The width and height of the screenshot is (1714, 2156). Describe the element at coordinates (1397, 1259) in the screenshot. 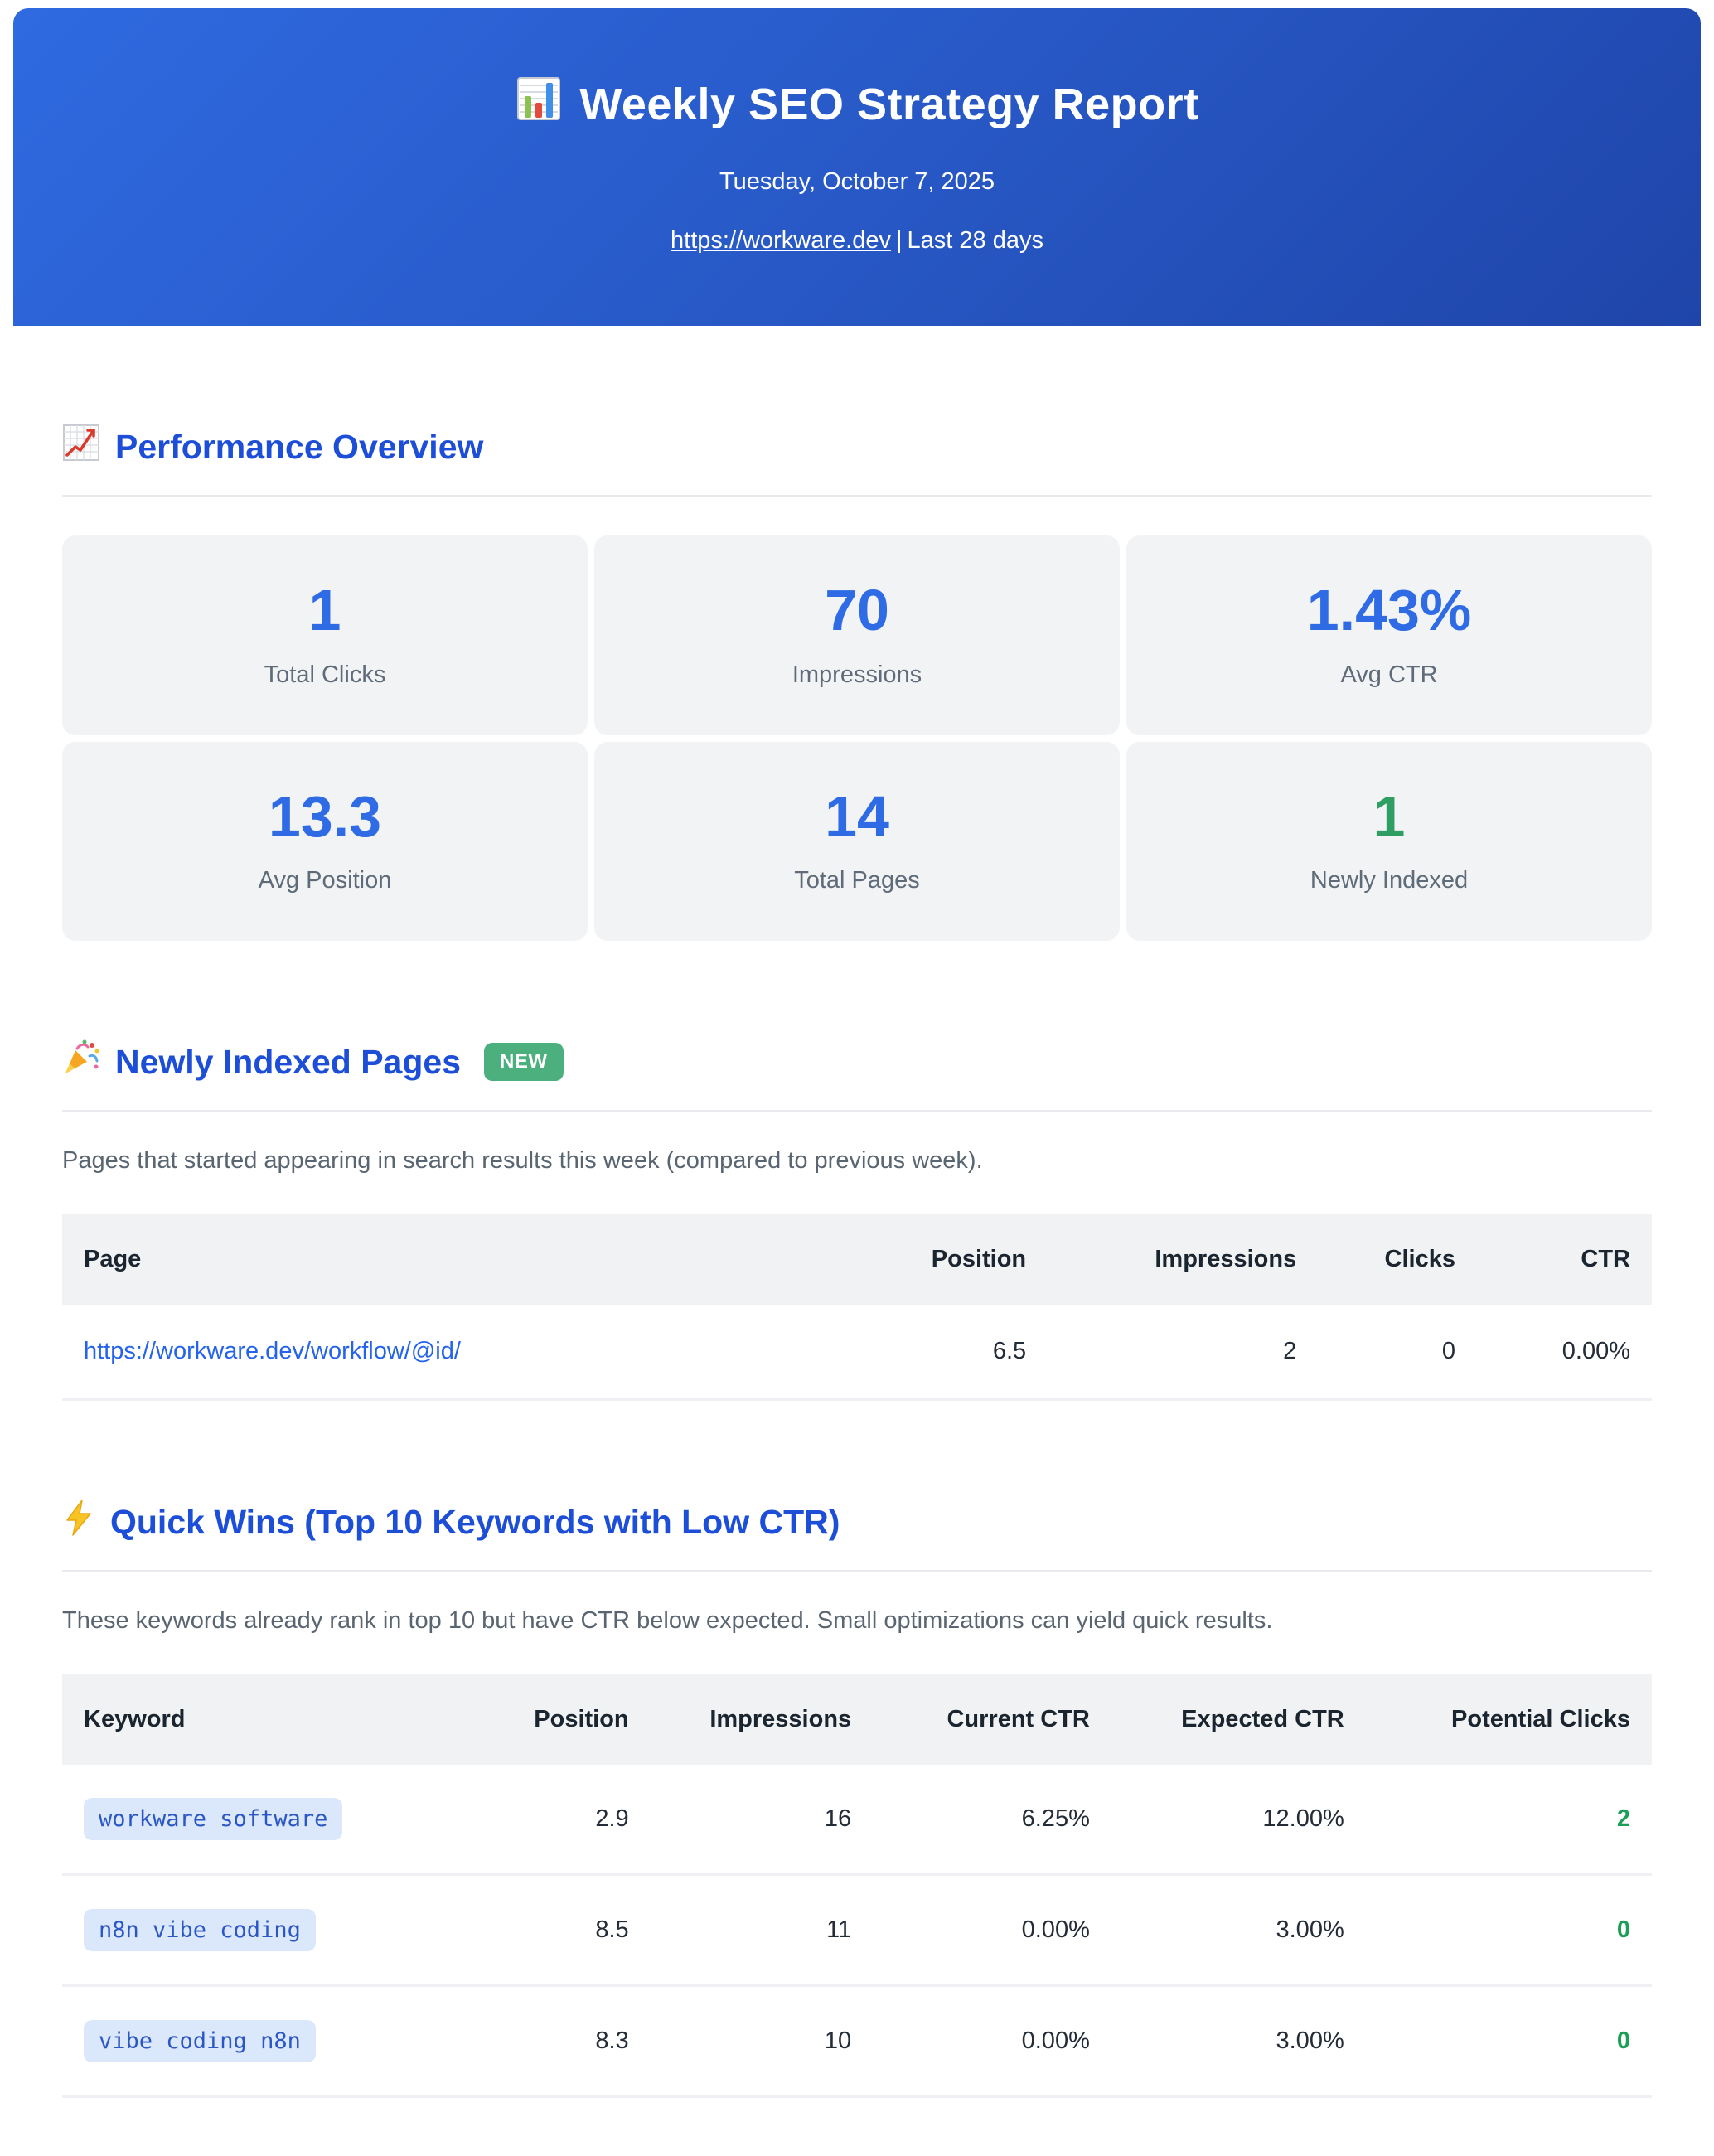

I see `column-header-clicks: Clicks` at that location.